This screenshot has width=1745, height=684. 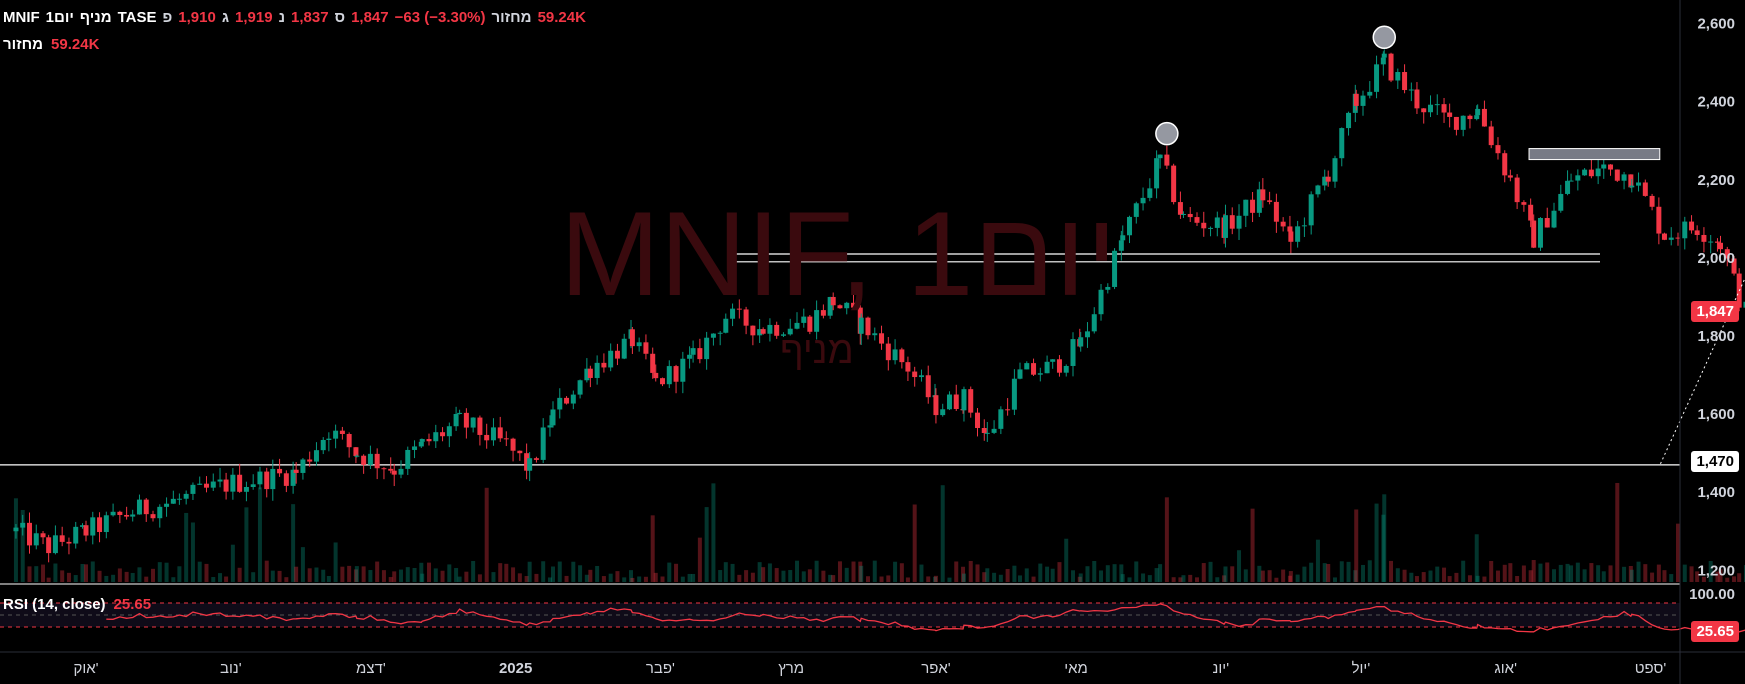 I want to click on price-tick-label: 1,400, so click(x=1716, y=492).